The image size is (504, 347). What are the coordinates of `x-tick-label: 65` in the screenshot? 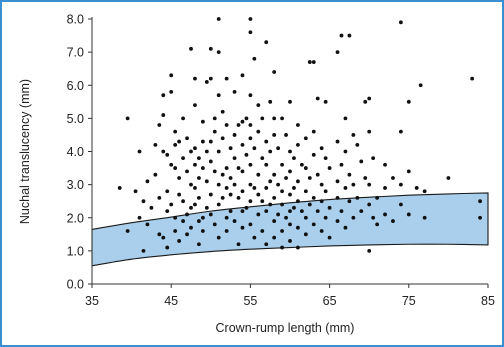 It's located at (330, 301).